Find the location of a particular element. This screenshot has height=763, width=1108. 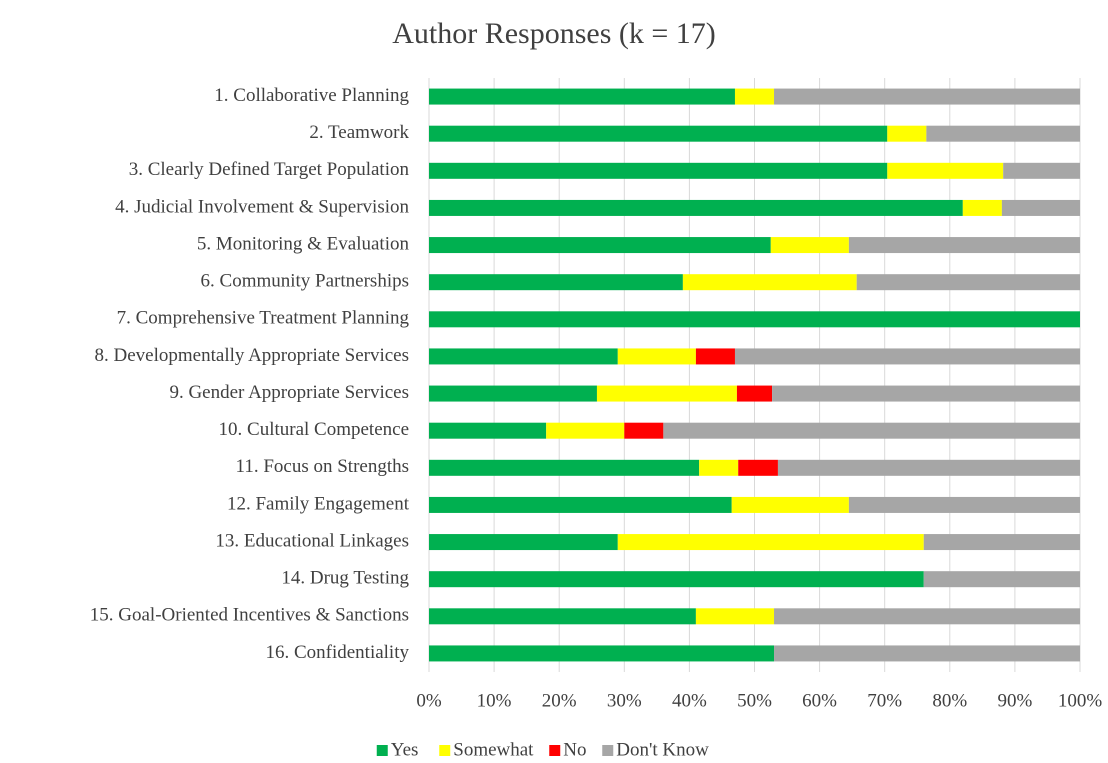

y-tick-label: 10. Cultural Competence is located at coordinates (314, 429).